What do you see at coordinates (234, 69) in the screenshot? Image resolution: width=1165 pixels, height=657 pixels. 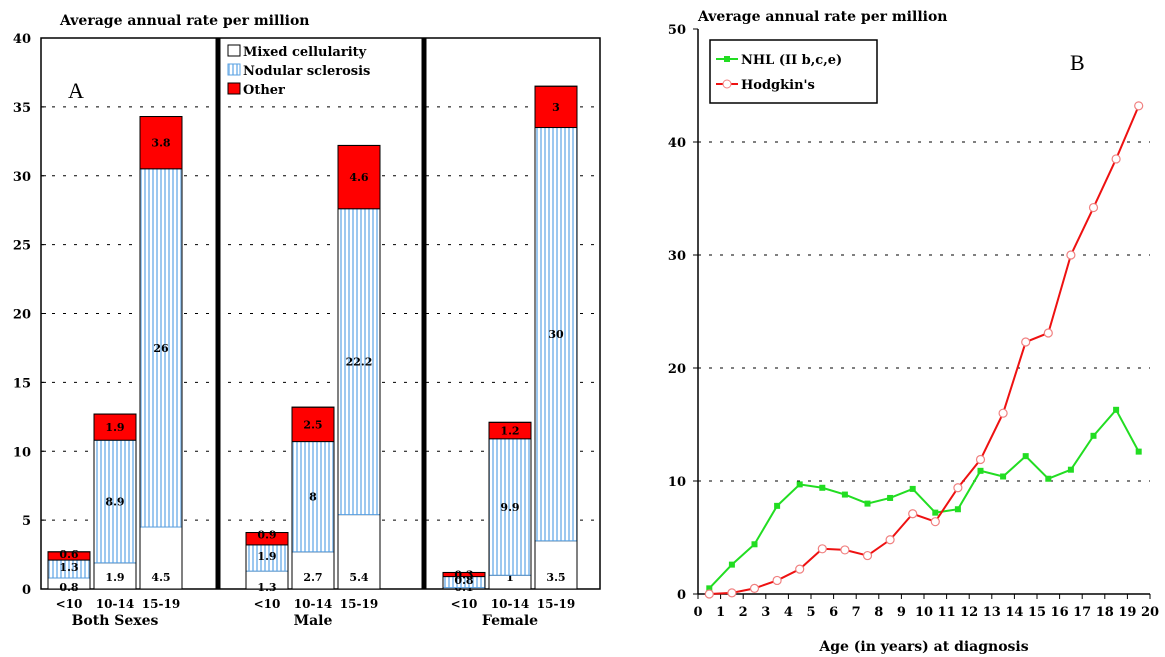 I see `legend-swatch` at bounding box center [234, 69].